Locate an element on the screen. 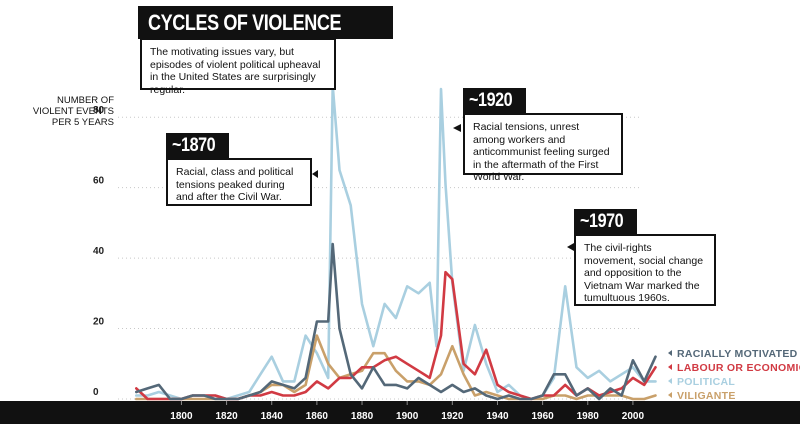  legend-item-political: POLITICAL is located at coordinates (734, 382).